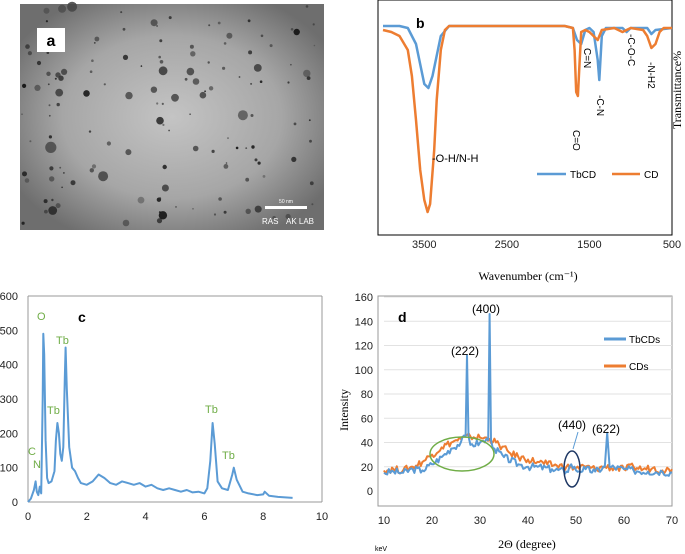  I want to click on ftir-x-label: Wavenumber (cm⁻¹), so click(527, 276).